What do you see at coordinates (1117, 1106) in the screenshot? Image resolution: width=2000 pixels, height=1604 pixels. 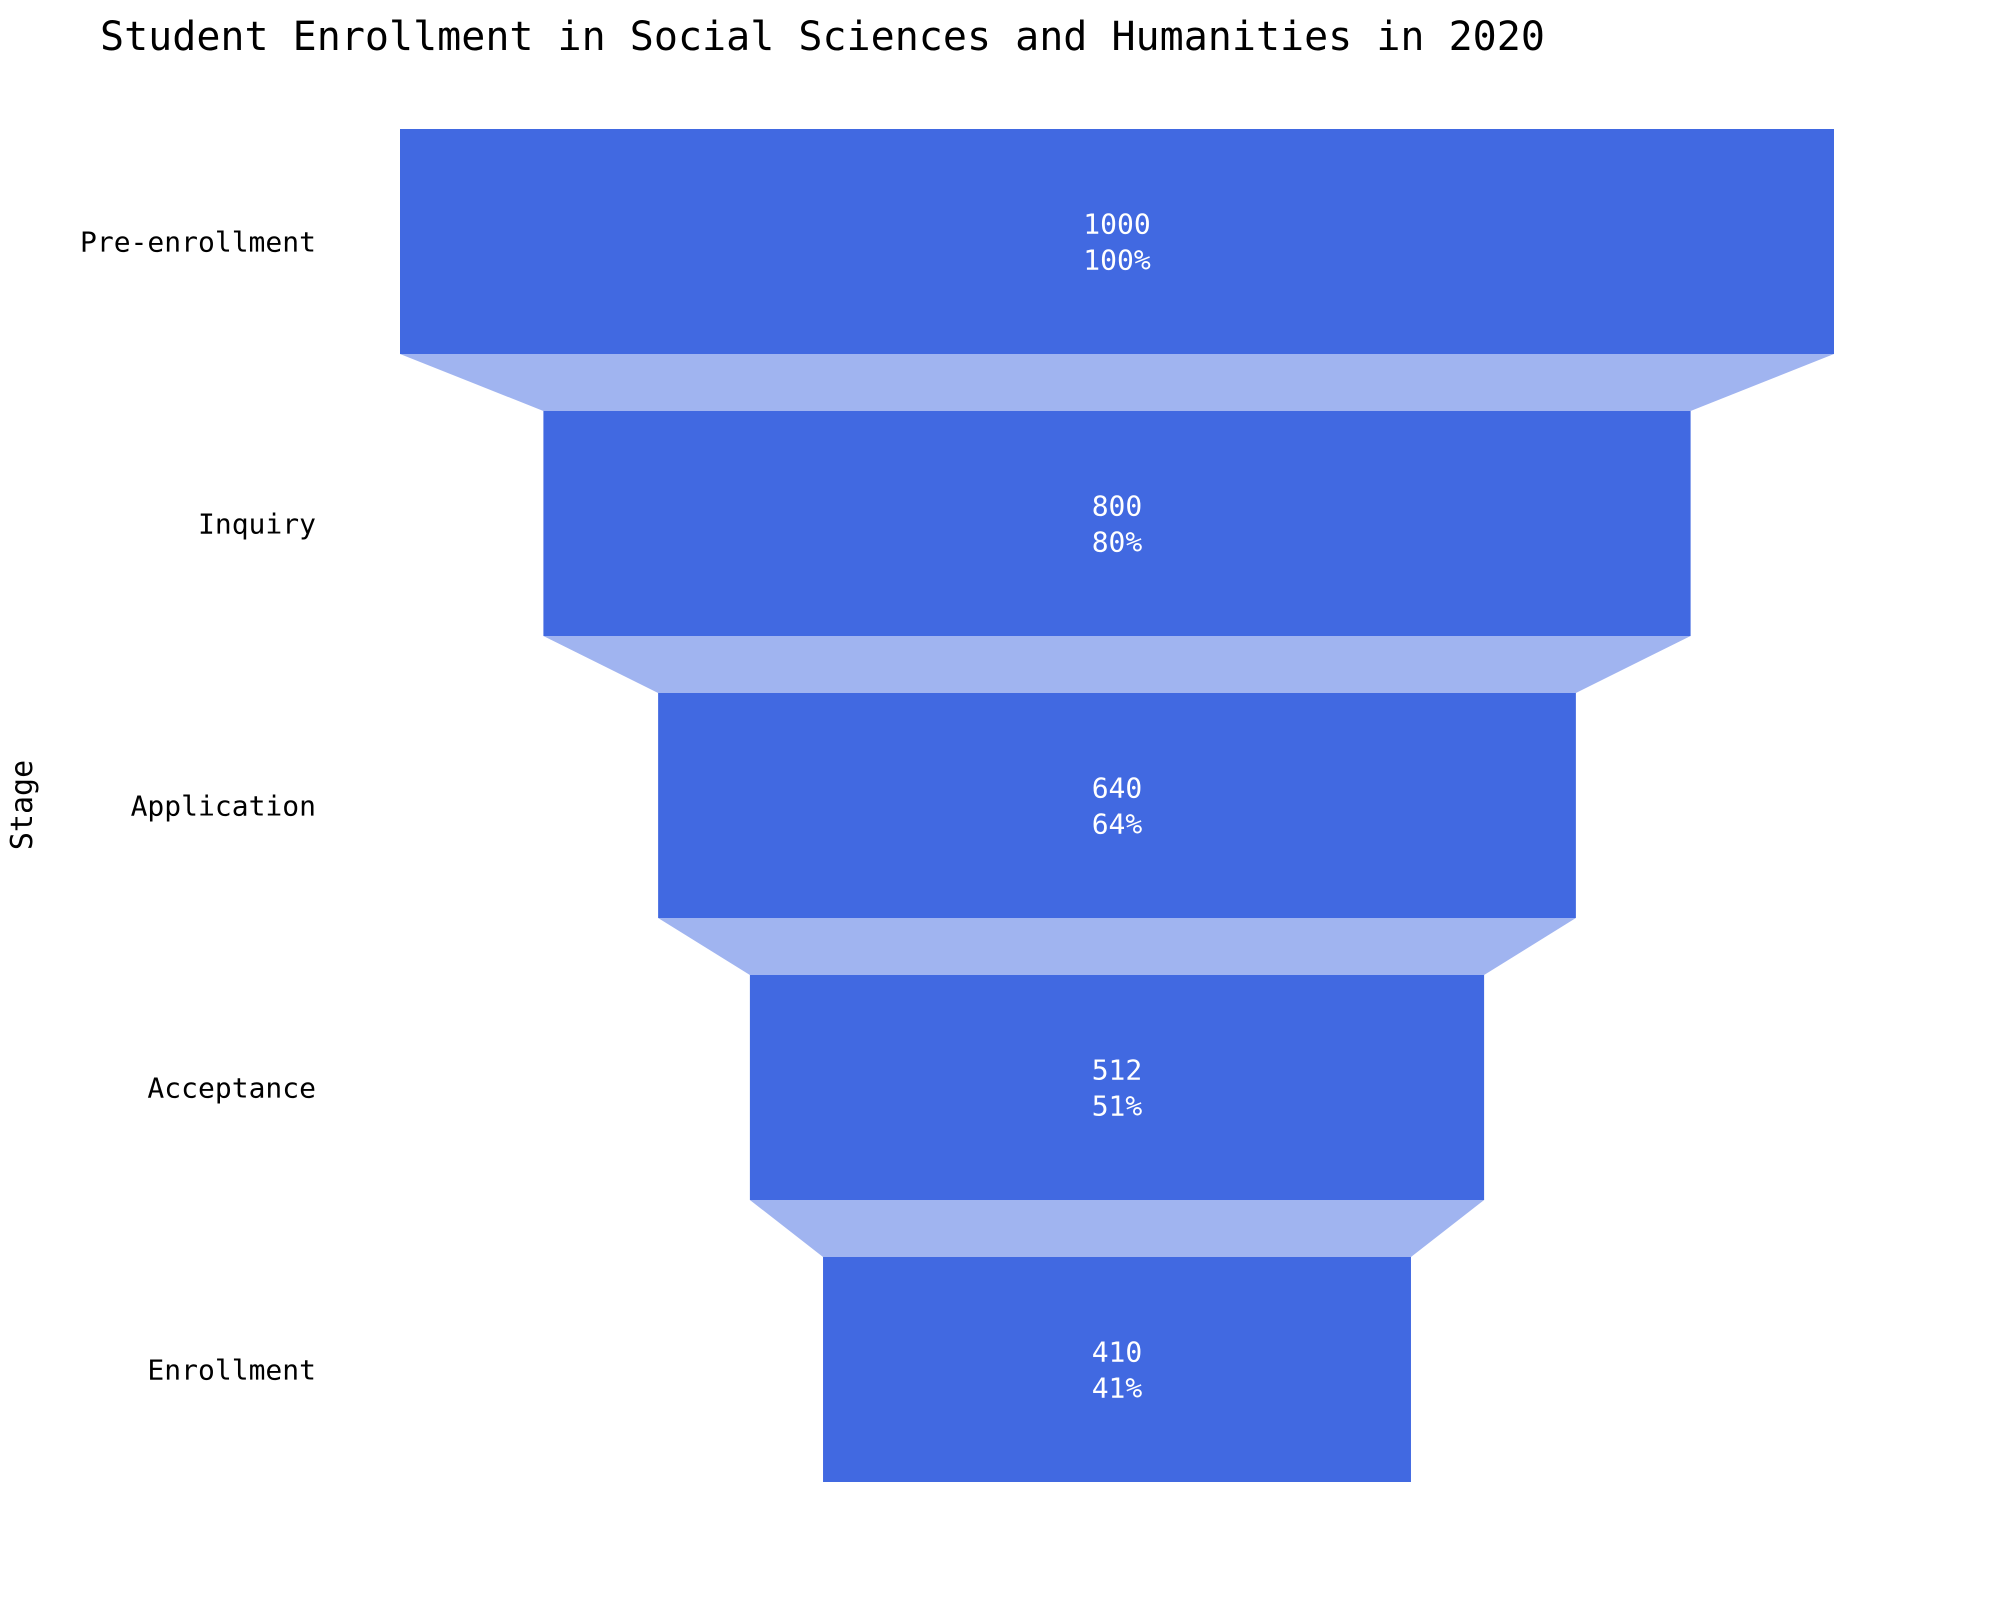 I see `percent-label: 51%` at bounding box center [1117, 1106].